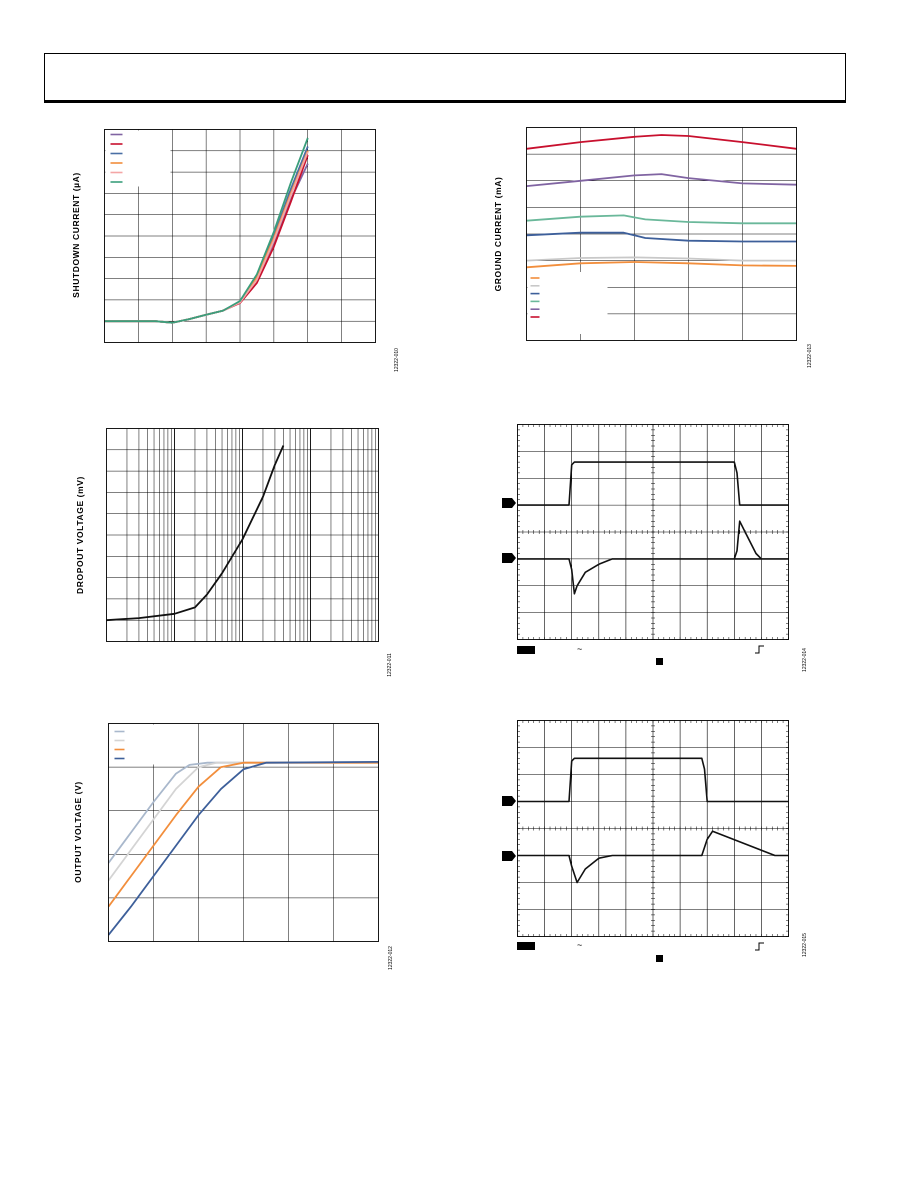 This screenshot has height=1188, width=918. I want to click on figure-id: 12322-012, so click(391, 958).